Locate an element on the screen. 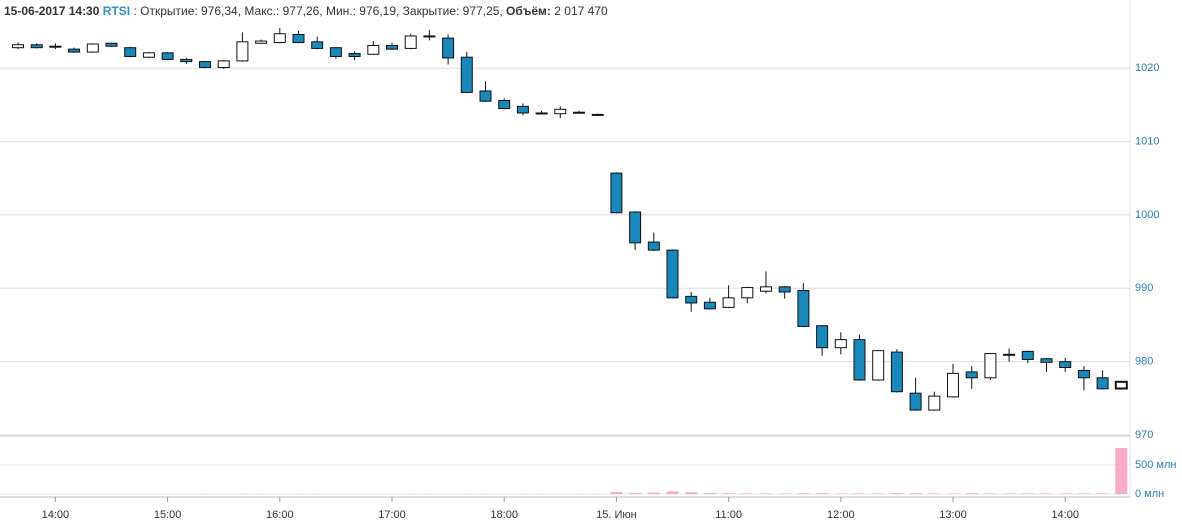 This screenshot has height=522, width=1182. header-ticker: RTSI is located at coordinates (116, 11).